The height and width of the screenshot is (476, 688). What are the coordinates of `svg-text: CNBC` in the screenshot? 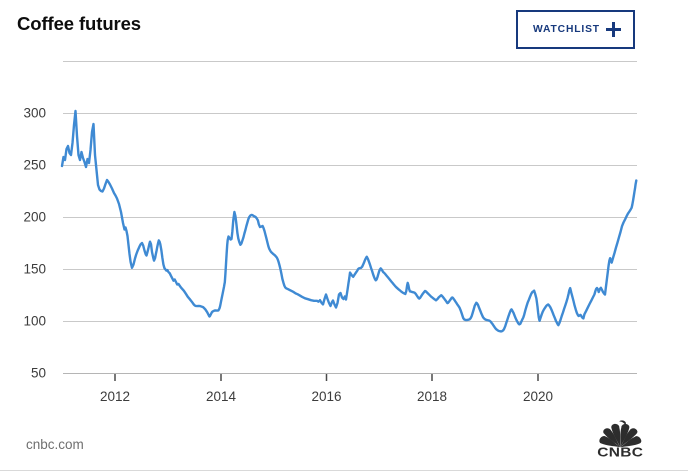 It's located at (620, 452).